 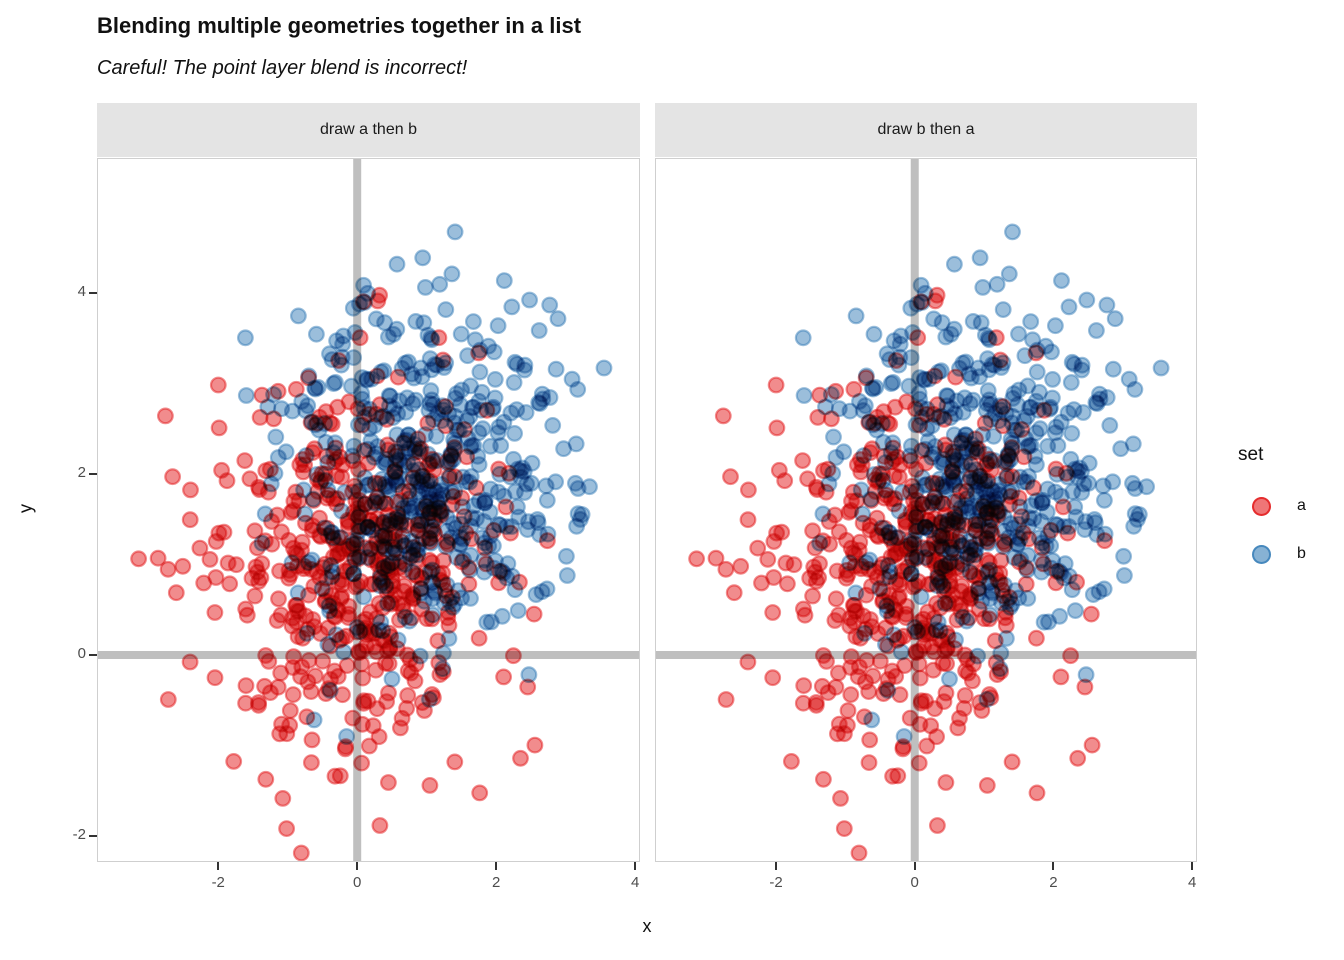 I want to click on legend-title: set, so click(x=1251, y=454).